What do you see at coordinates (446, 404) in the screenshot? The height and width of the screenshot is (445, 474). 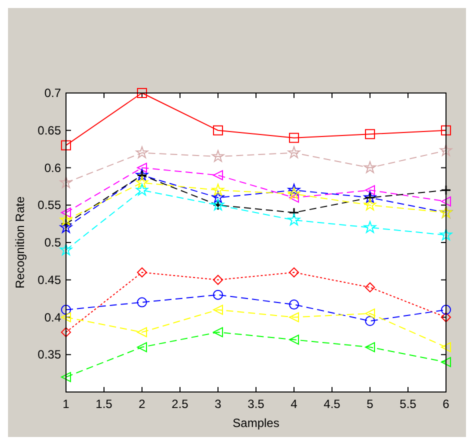 I see `x-tick-label: 6` at bounding box center [446, 404].